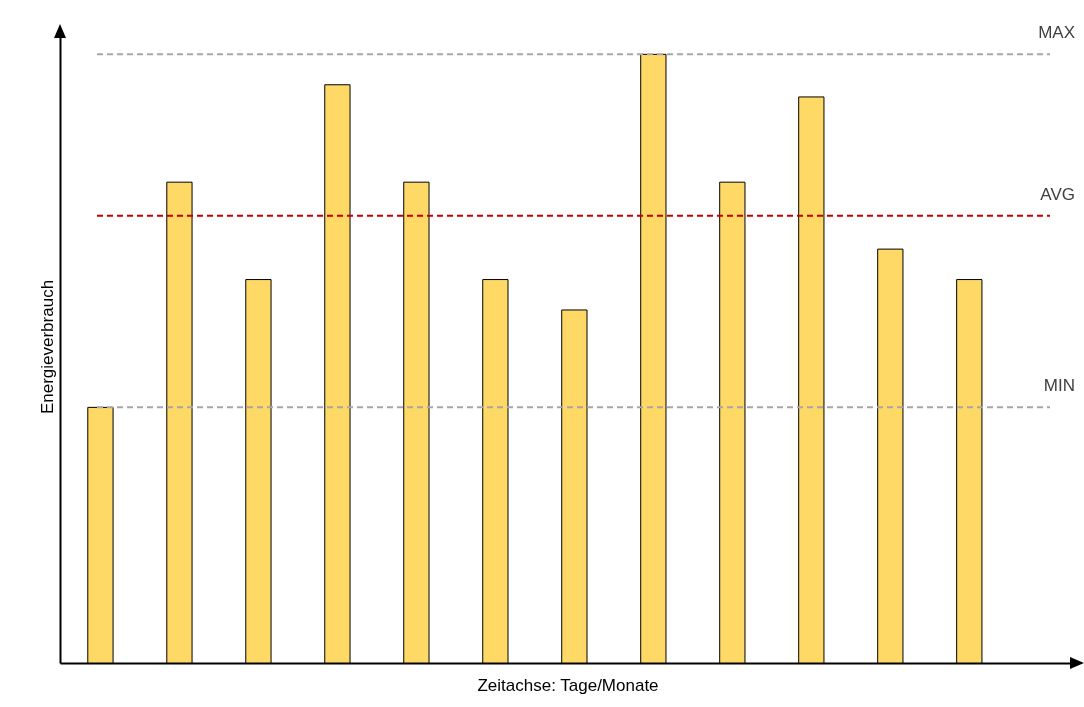 The image size is (1084, 707). What do you see at coordinates (1056, 33) in the screenshot?
I see `ref-line-label: MAX` at bounding box center [1056, 33].